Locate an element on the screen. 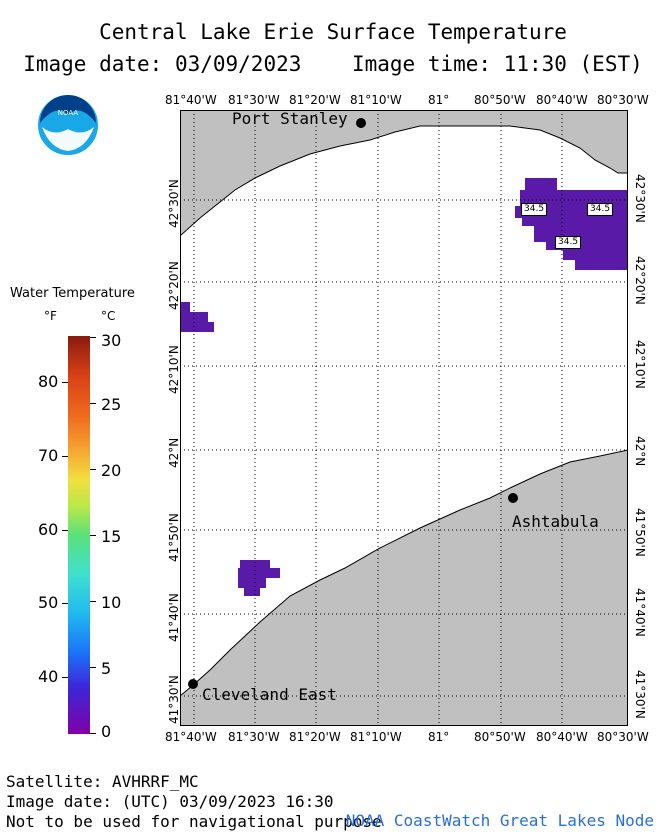 This screenshot has height=837, width=666. lat-label-right: 41°40'N is located at coordinates (640, 612).